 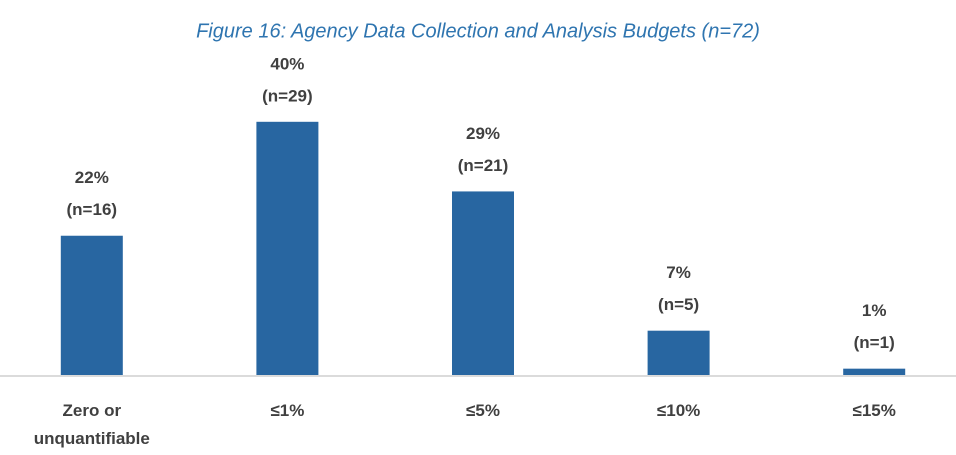 What do you see at coordinates (483, 133) in the screenshot?
I see `value-label: 29%` at bounding box center [483, 133].